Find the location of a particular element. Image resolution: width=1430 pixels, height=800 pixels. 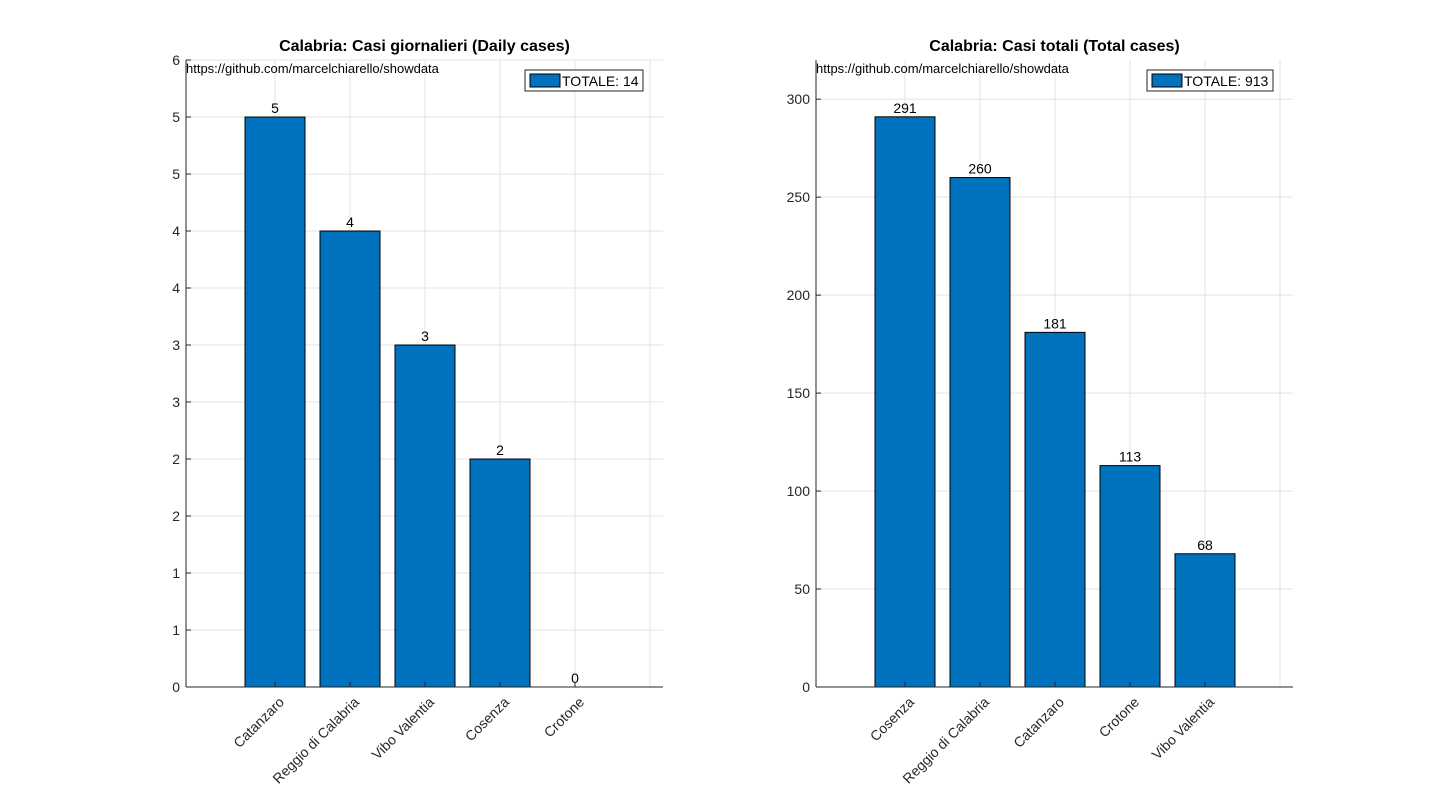

data-label: 113 is located at coordinates (1130, 457).